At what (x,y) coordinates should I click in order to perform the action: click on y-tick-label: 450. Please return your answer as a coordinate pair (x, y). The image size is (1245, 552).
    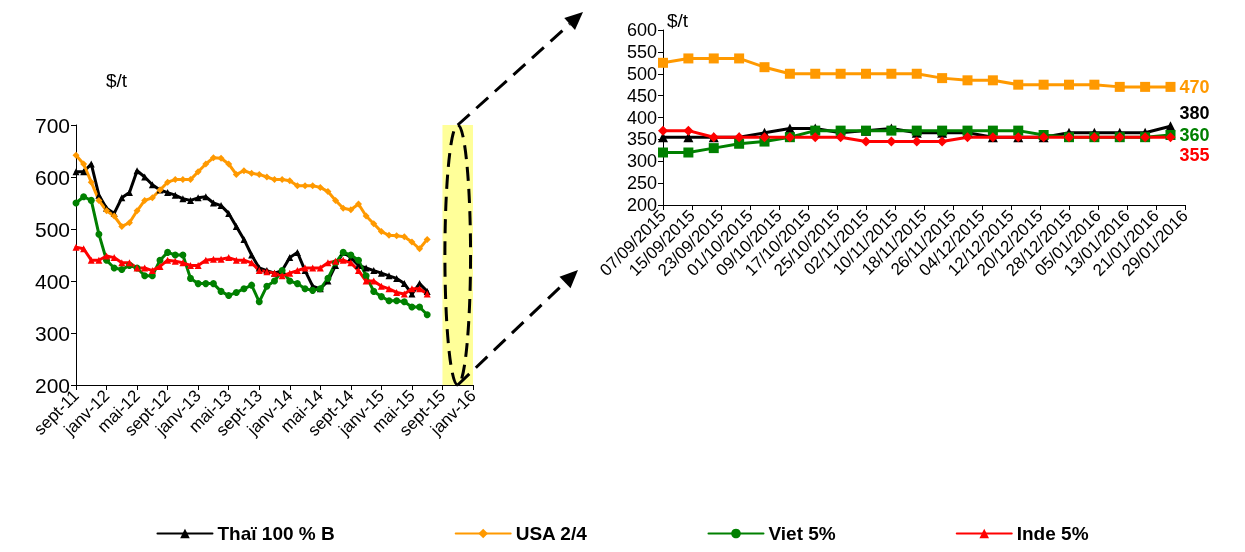
    Looking at the image, I should click on (641, 95).